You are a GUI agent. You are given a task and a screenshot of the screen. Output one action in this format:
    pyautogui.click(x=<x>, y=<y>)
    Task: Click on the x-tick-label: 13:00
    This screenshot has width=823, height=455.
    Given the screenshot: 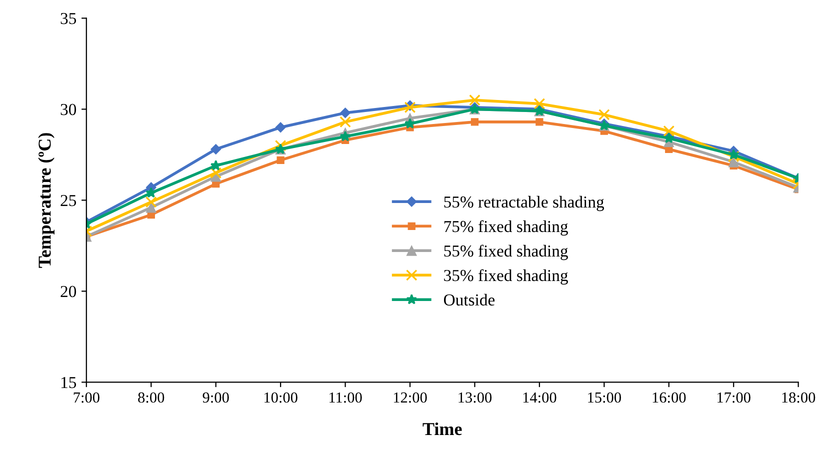 What is the action you would take?
    pyautogui.click(x=475, y=397)
    